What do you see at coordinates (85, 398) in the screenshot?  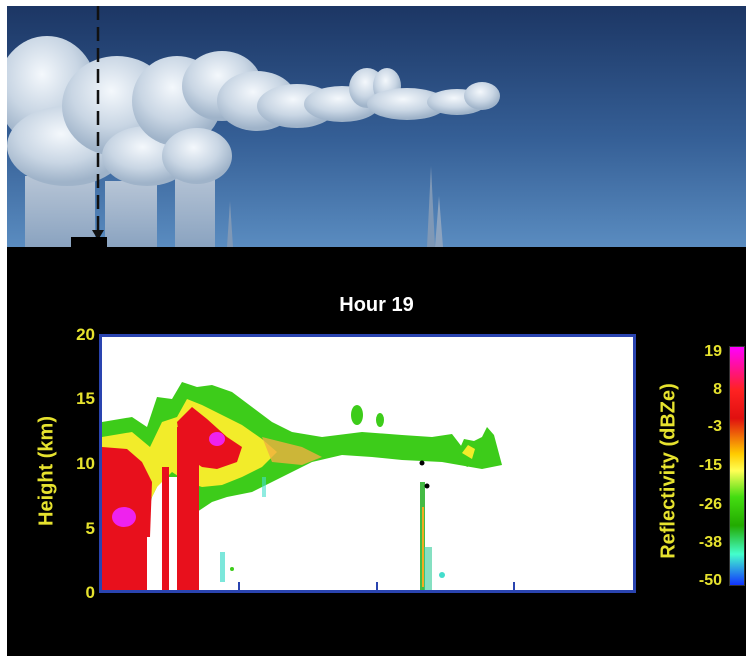 I see `y-tick-label: 15` at bounding box center [85, 398].